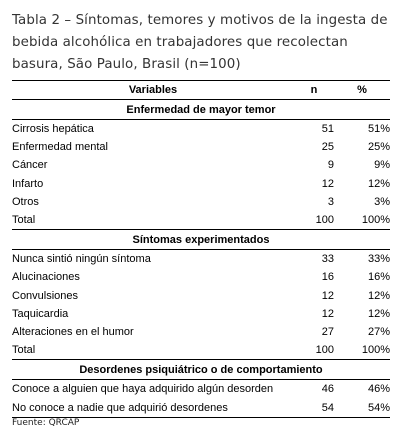 Image resolution: width=403 pixels, height=439 pixels. Describe the element at coordinates (201, 296) in the screenshot. I see `table-row: Convulsiones 12 12%` at that location.